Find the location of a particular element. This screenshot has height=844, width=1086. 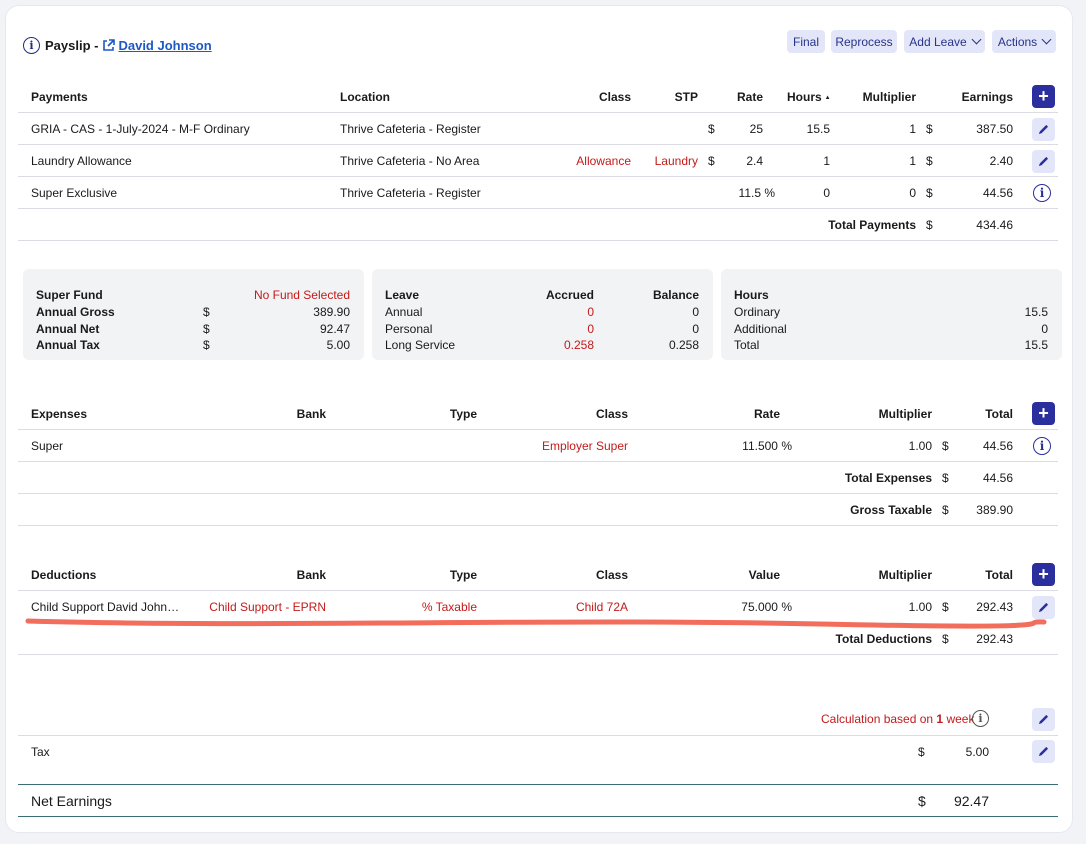

deductions-header: Deductions is located at coordinates (64, 575).